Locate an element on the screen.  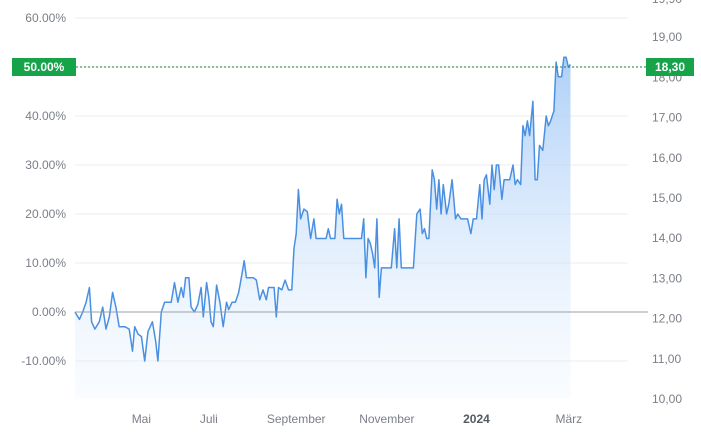
right-tick-label: 15,00 is located at coordinates (667, 198).